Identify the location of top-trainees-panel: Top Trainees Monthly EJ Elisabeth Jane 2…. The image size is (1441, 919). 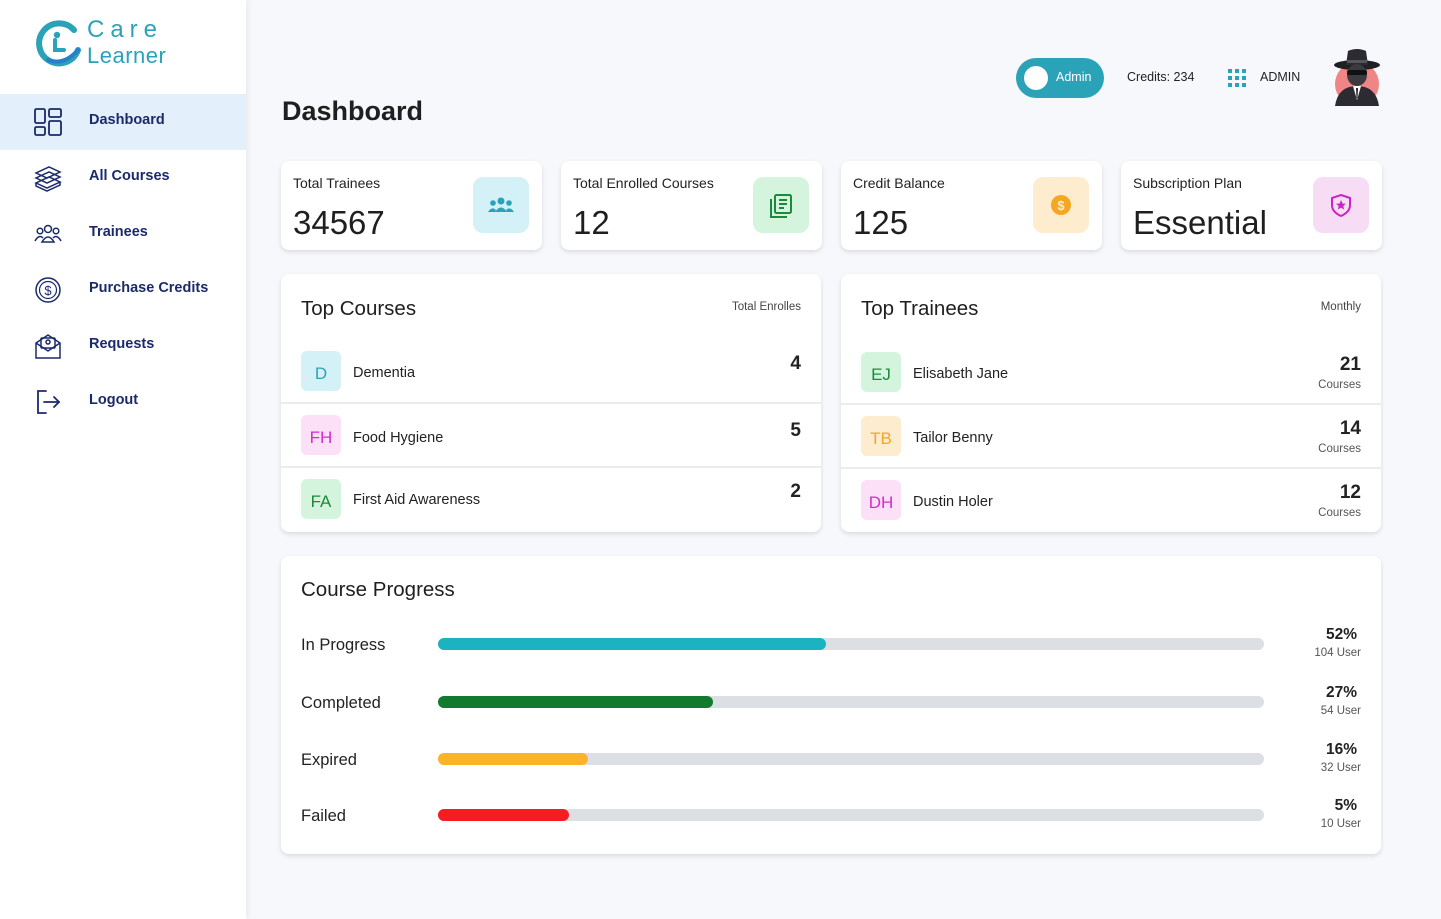
(1111, 403).